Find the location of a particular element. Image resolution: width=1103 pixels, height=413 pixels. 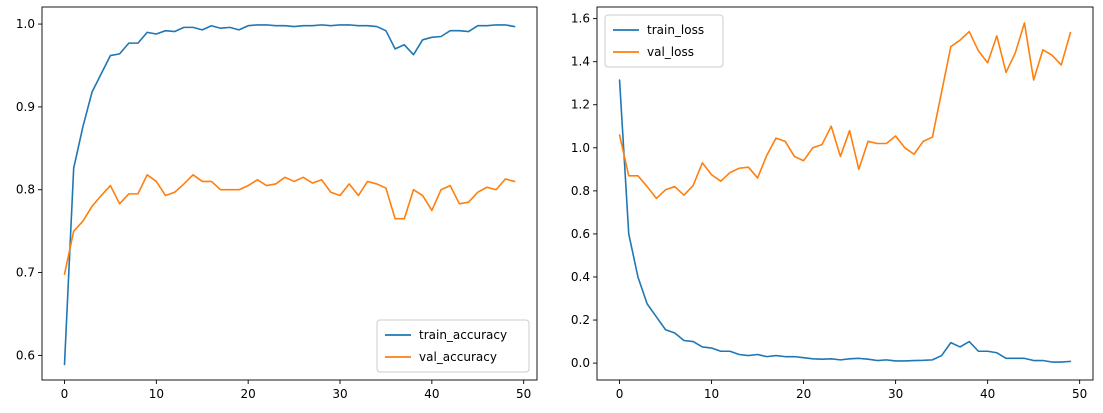

legend-label: train_accuracy is located at coordinates (463, 335).